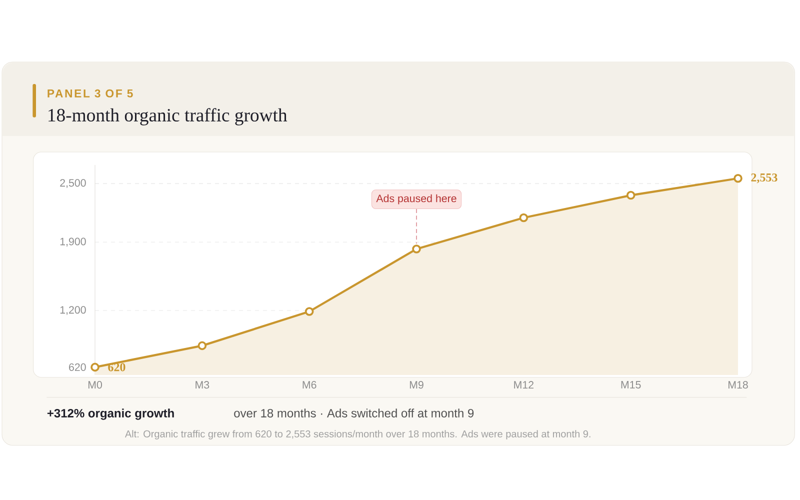 The height and width of the screenshot is (500, 800). What do you see at coordinates (524, 384) in the screenshot?
I see `x-tick-label: M12` at bounding box center [524, 384].